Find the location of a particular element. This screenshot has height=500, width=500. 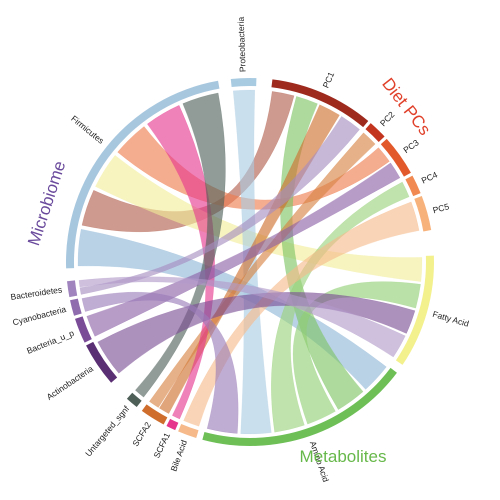

arc-amino_acid is located at coordinates (299, 407).